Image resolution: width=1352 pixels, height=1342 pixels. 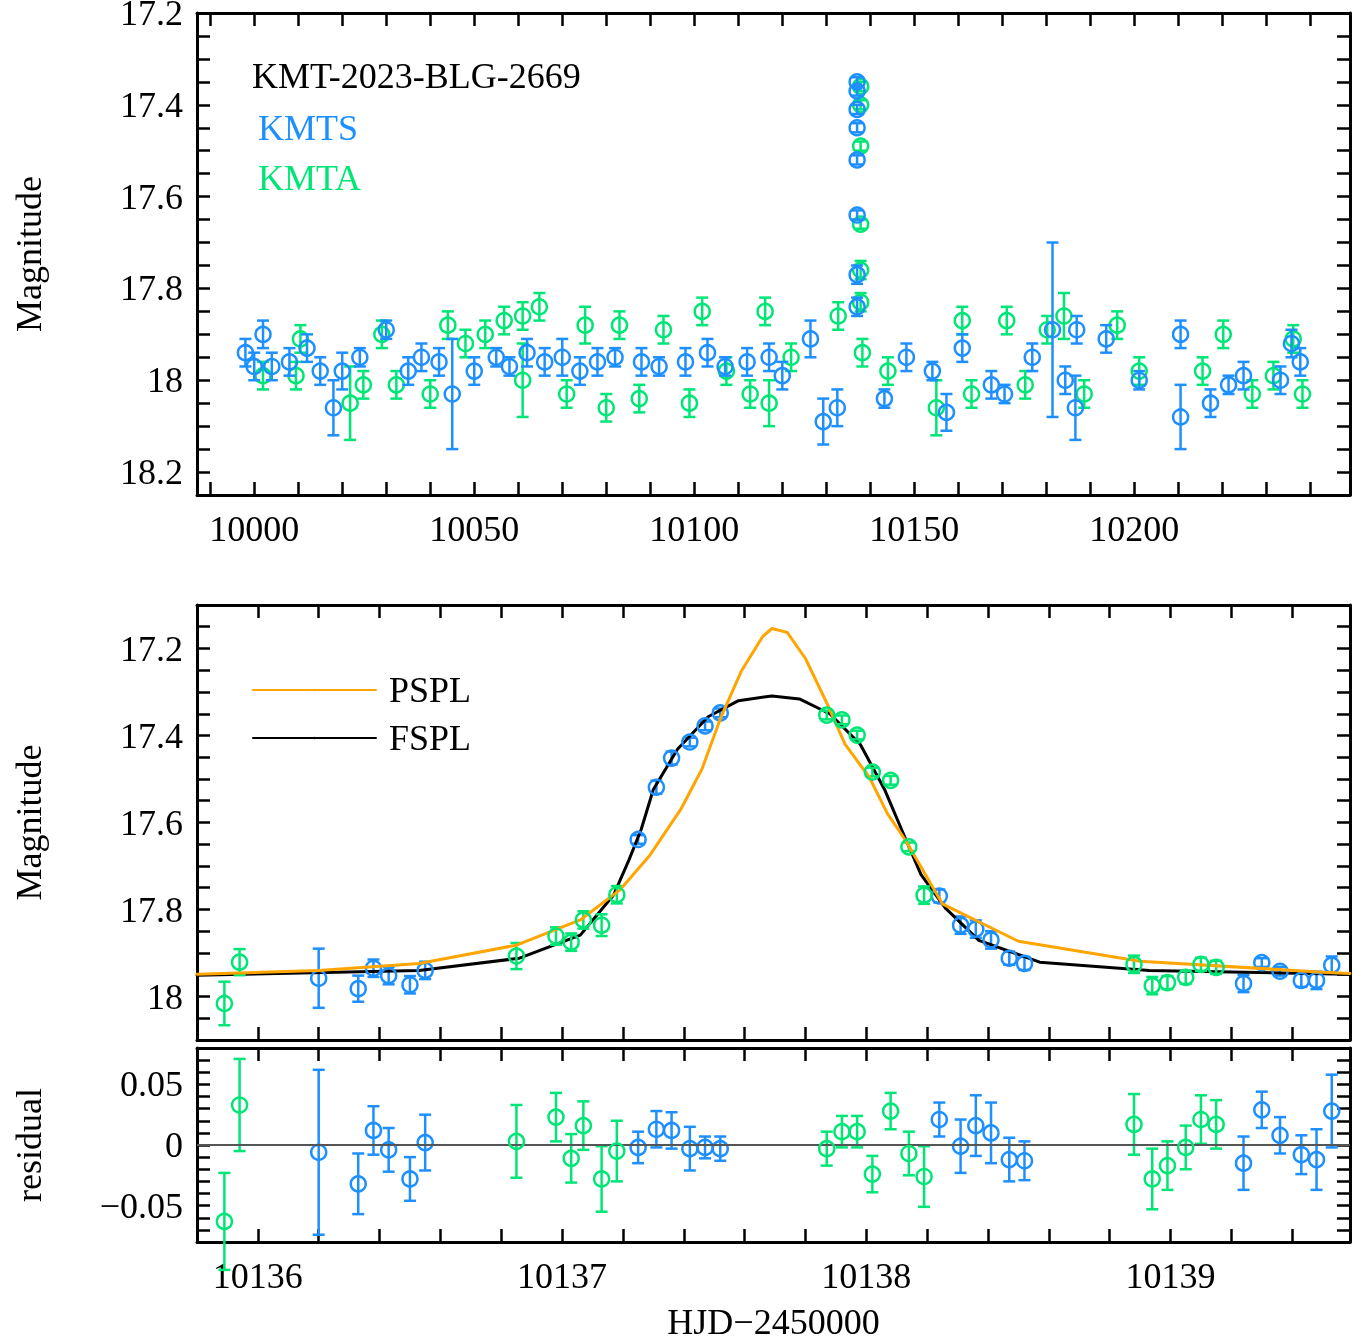 What do you see at coordinates (474, 529) in the screenshot?
I see `x-tick-label: 10050` at bounding box center [474, 529].